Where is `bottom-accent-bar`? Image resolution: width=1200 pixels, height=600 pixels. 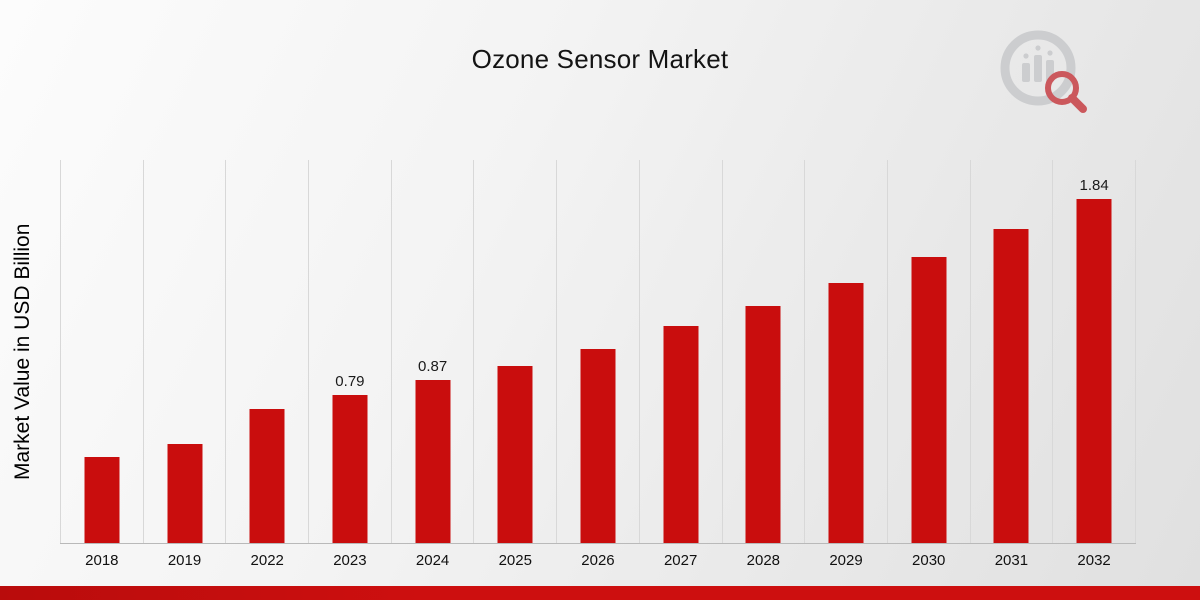 bottom-accent-bar is located at coordinates (600, 593).